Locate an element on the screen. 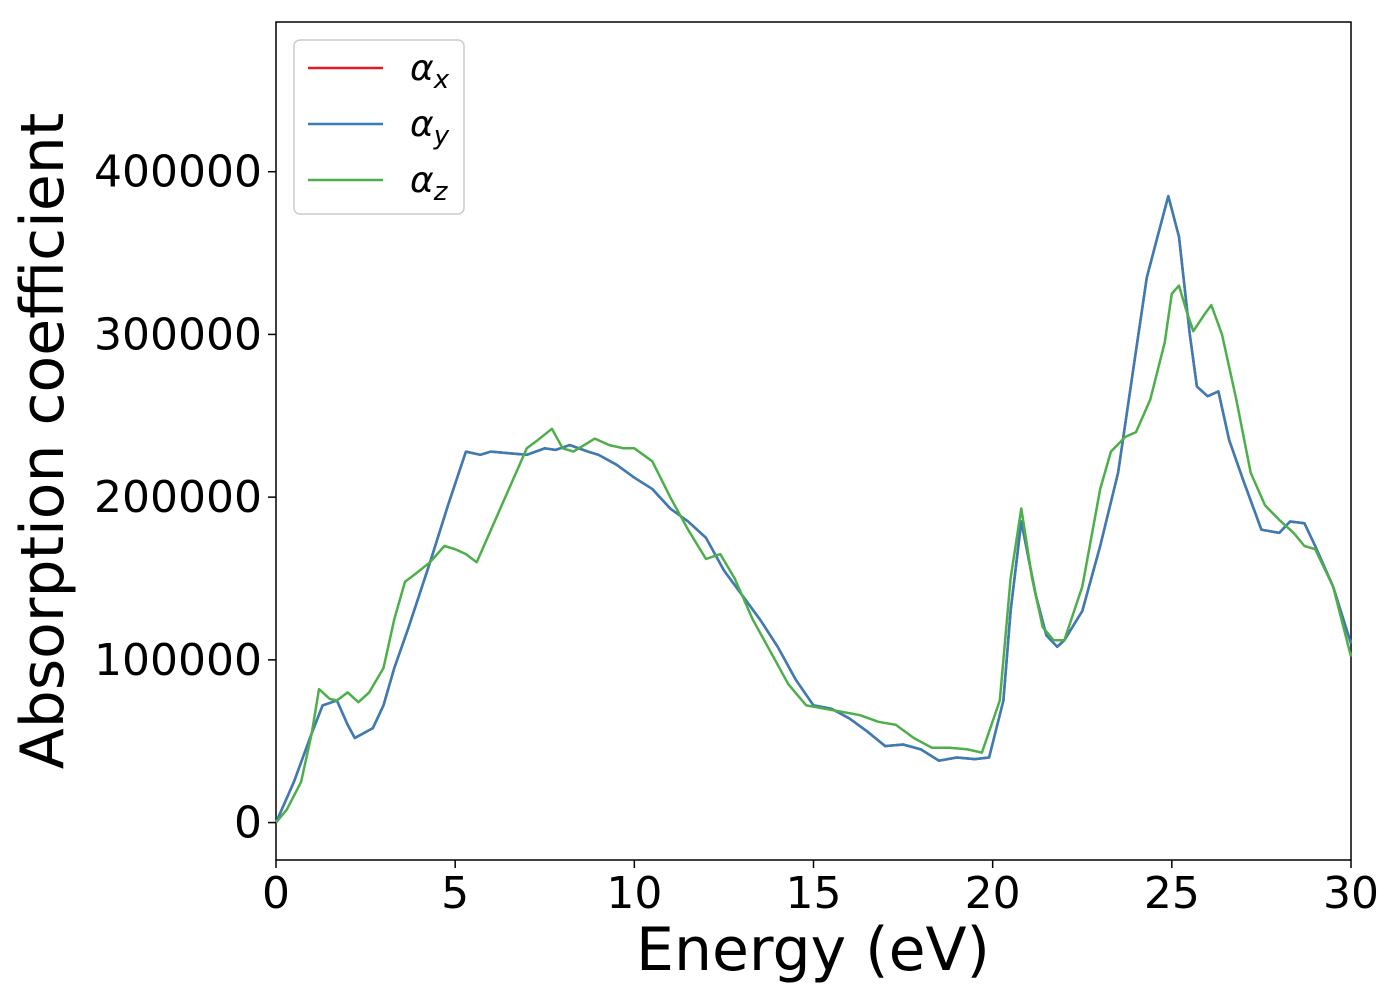  y-axis-ticks: 0 100000 200000 300000 400000 is located at coordinates (185, 498).